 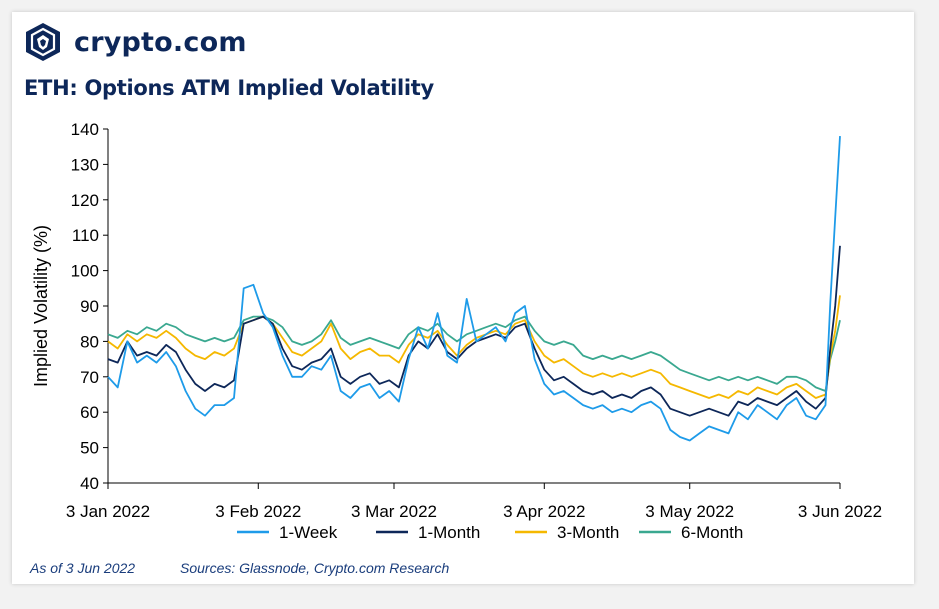 I want to click on as-of-note: As of 3 Jun 2022, so click(x=83, y=568).